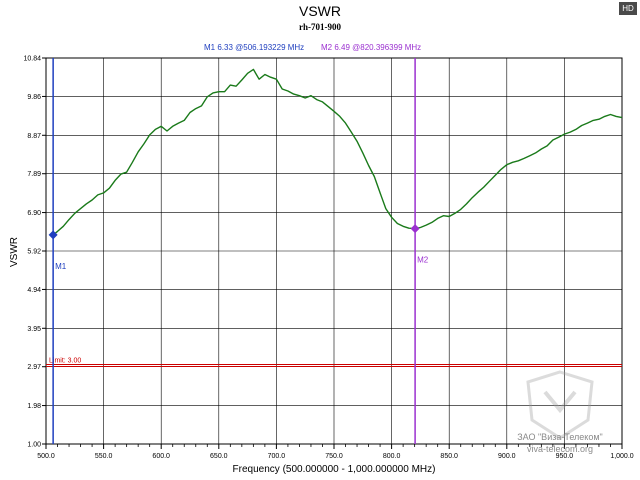  Describe the element at coordinates (14, 252) in the screenshot. I see `y-axis-label: VSWR` at that location.